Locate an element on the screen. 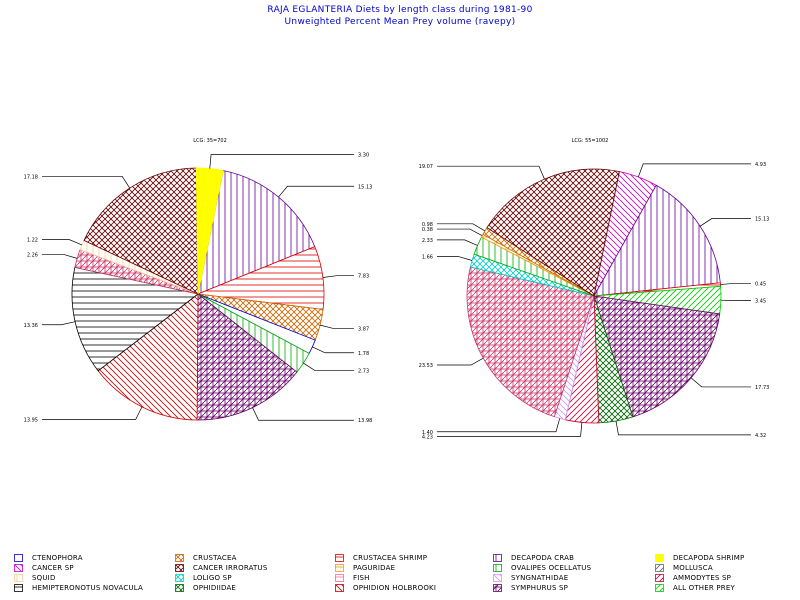 Image resolution: width=800 pixels, height=600 pixels. slice-value-label: 1.66 is located at coordinates (427, 258).